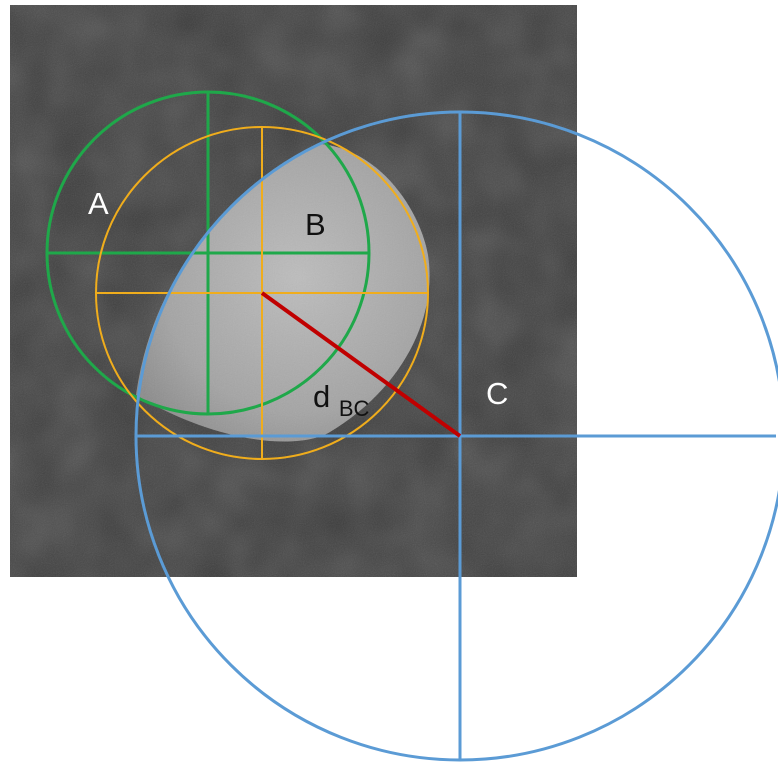  What do you see at coordinates (354, 408) in the screenshot?
I see `label-d-bc-subscript: BC` at bounding box center [354, 408].